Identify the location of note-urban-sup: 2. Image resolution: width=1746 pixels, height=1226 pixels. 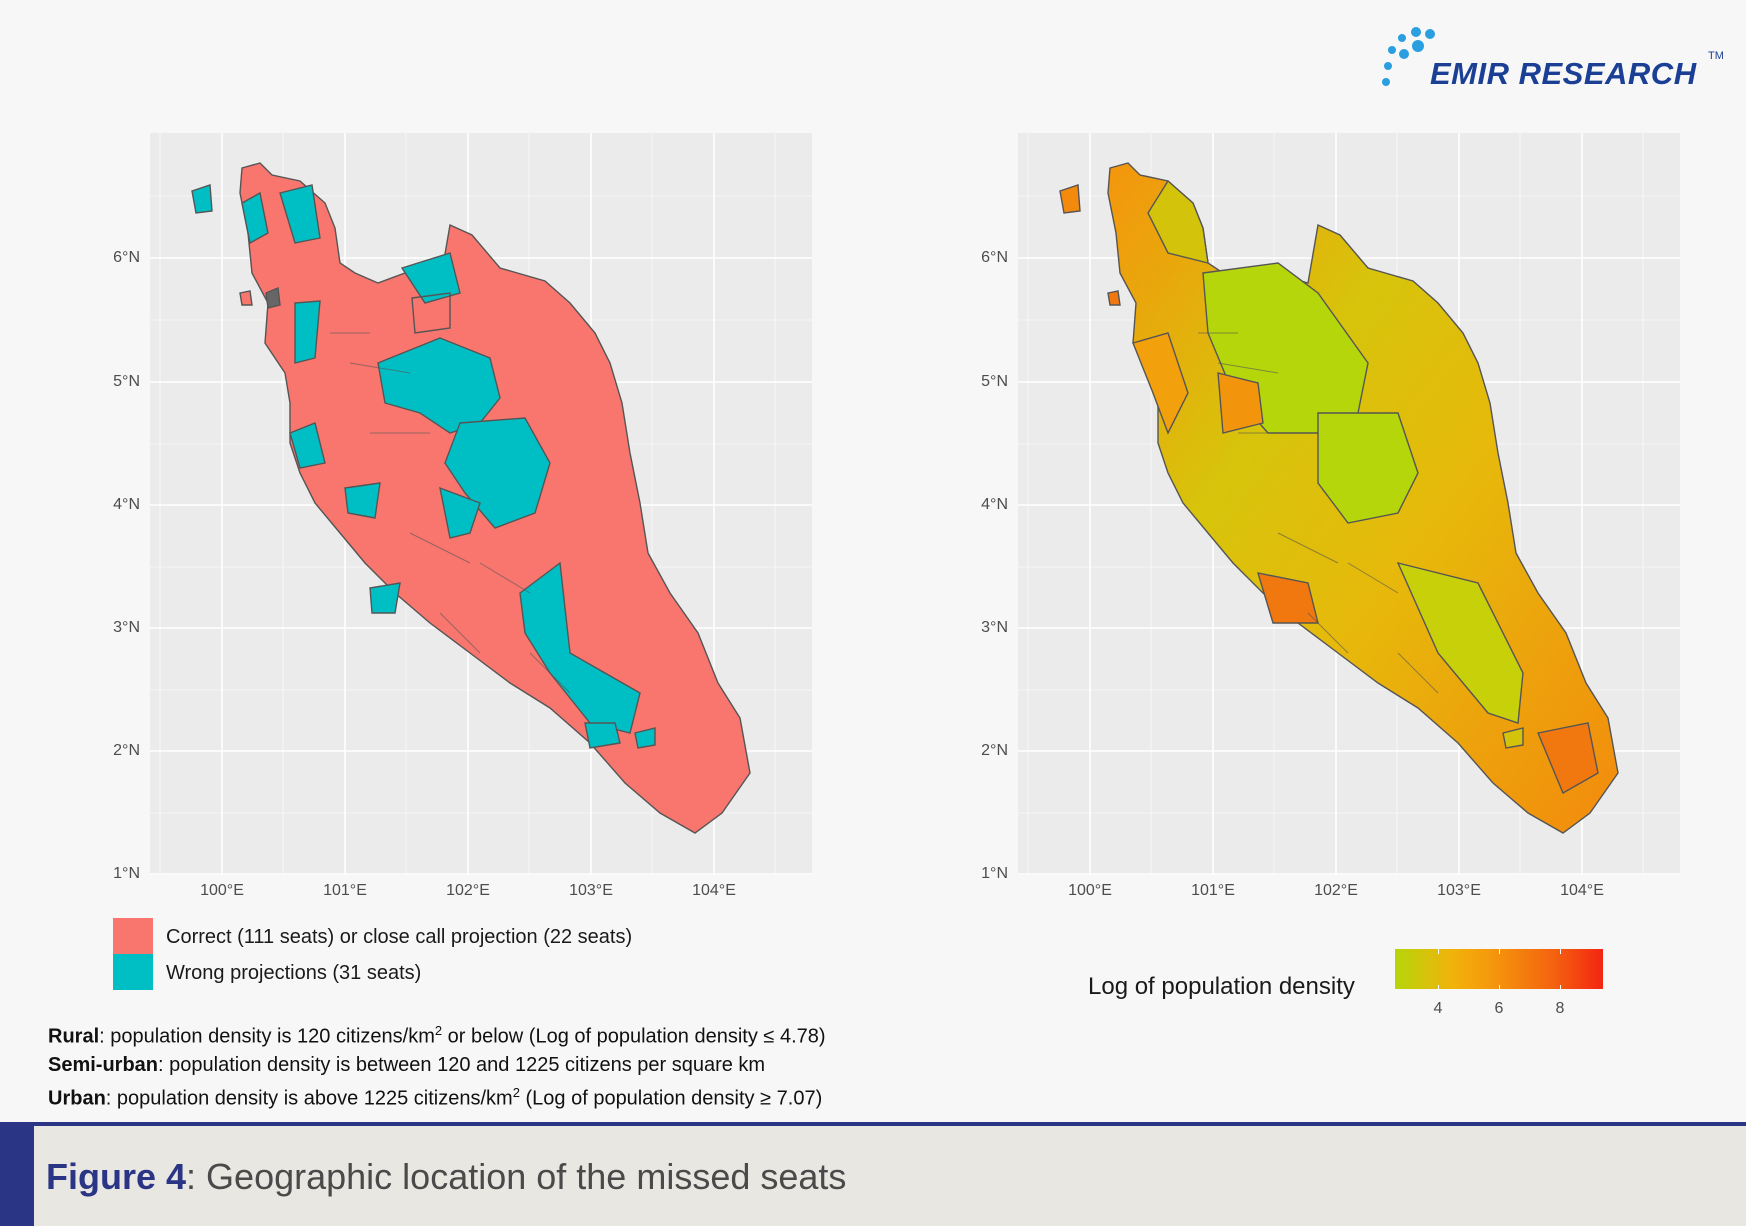
(516, 1092).